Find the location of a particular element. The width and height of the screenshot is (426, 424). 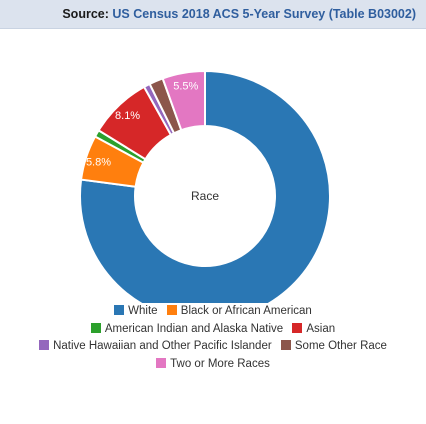

legend-row: White Black or African American is located at coordinates (213, 312).